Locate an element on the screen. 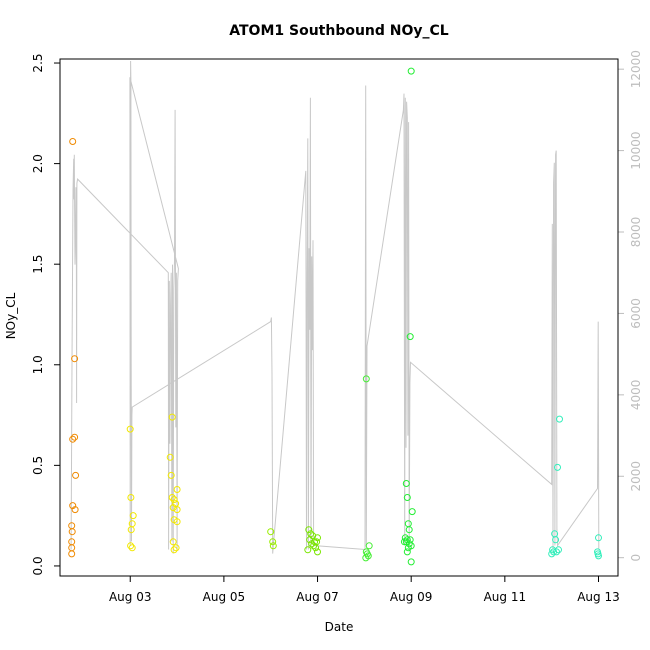 The width and height of the screenshot is (650, 650). y-tick-label: 0.0 is located at coordinates (38, 565).